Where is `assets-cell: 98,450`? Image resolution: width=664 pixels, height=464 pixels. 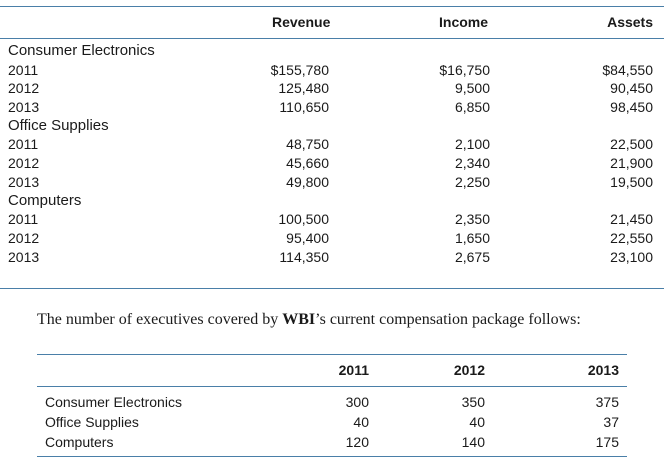 assets-cell: 98,450 is located at coordinates (631, 107).